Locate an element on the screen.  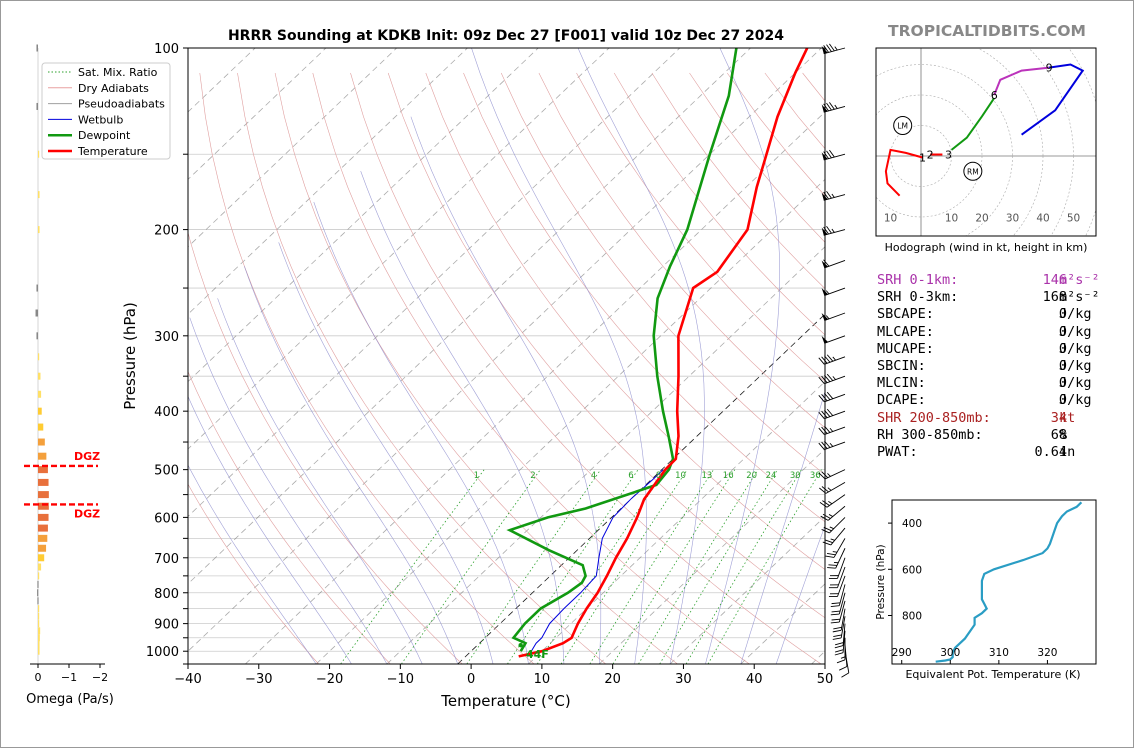
param-unit: J/kg is located at coordinates (1075, 331).